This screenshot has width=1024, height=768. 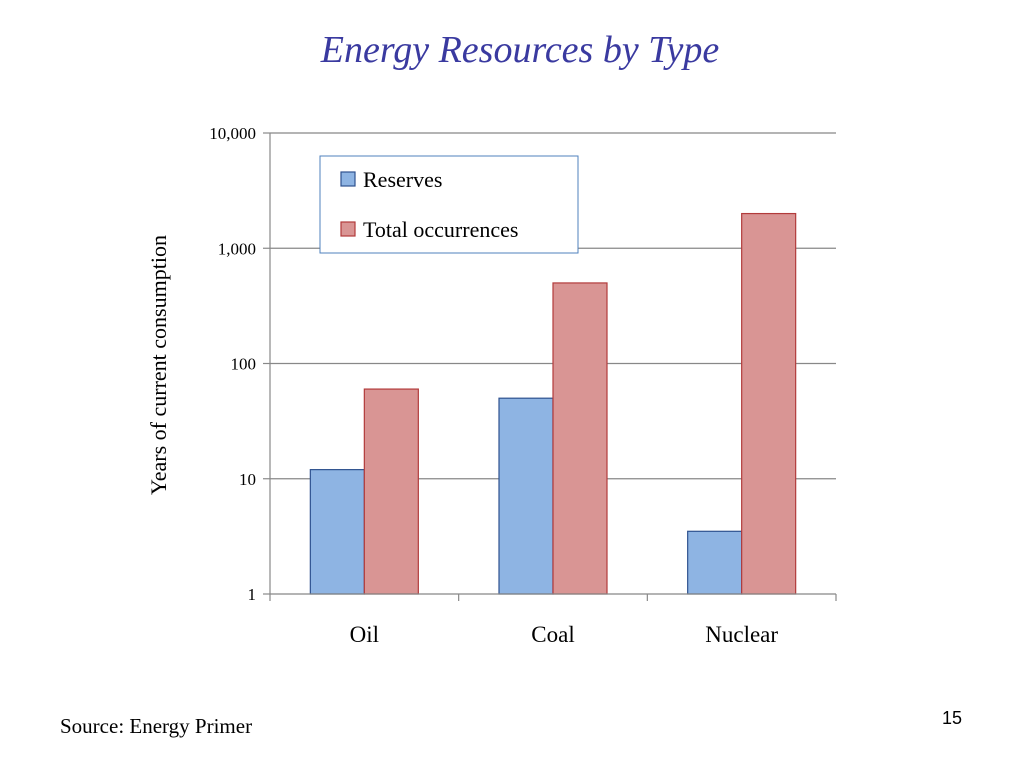 What do you see at coordinates (364, 634) in the screenshot?
I see `x-category-label: Oil` at bounding box center [364, 634].